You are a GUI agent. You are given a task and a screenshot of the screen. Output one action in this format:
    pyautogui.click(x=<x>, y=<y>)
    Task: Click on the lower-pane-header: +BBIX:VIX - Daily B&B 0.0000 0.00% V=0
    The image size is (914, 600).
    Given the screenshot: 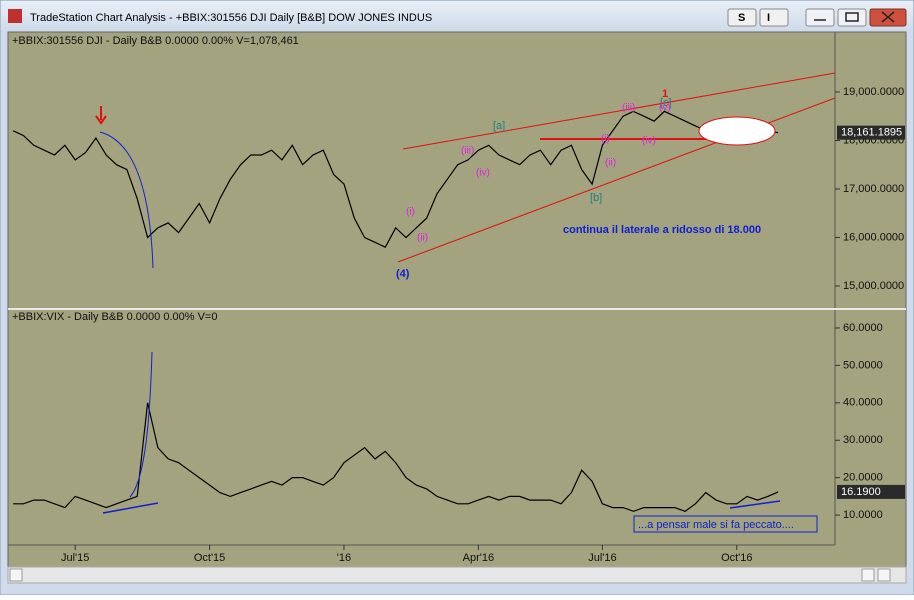 What is the action you would take?
    pyautogui.click(x=114, y=317)
    